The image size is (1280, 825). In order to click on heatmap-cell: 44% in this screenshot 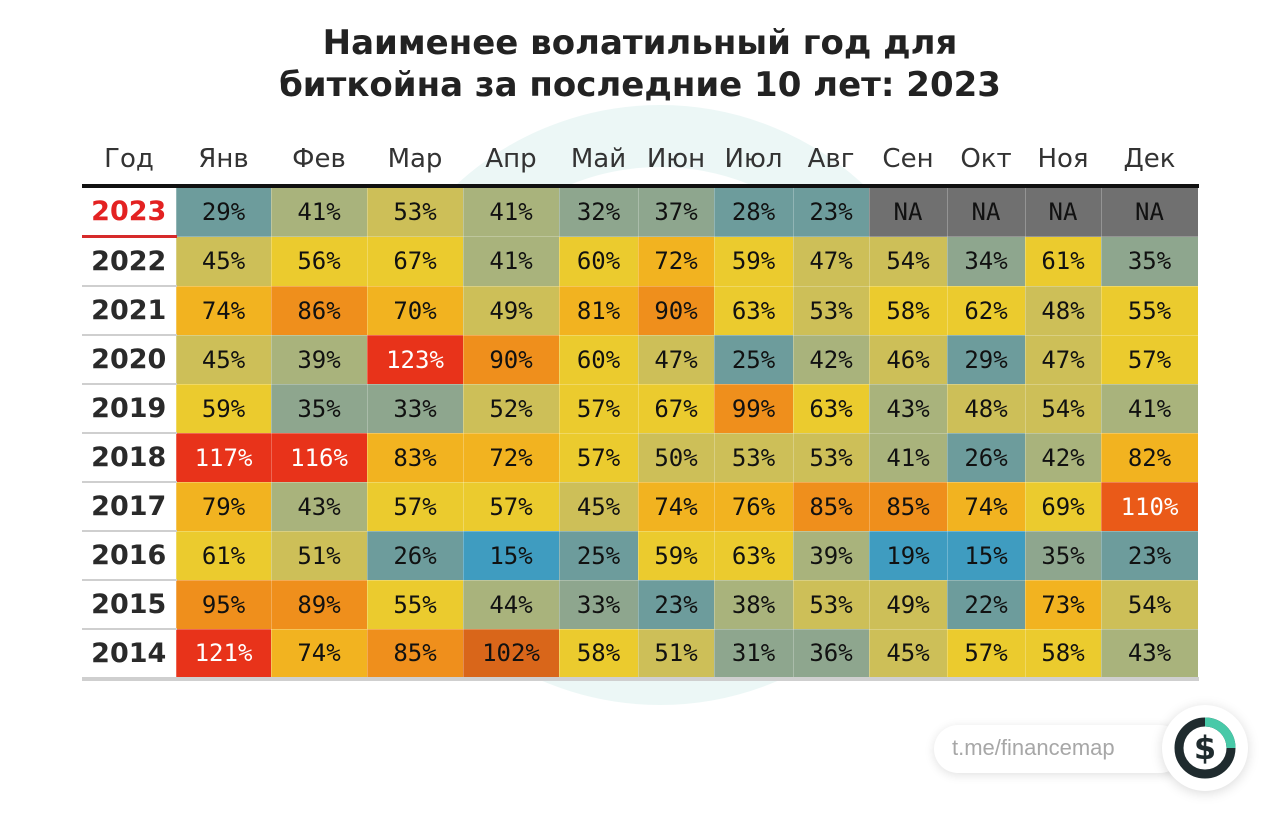, I will do `click(511, 604)`.